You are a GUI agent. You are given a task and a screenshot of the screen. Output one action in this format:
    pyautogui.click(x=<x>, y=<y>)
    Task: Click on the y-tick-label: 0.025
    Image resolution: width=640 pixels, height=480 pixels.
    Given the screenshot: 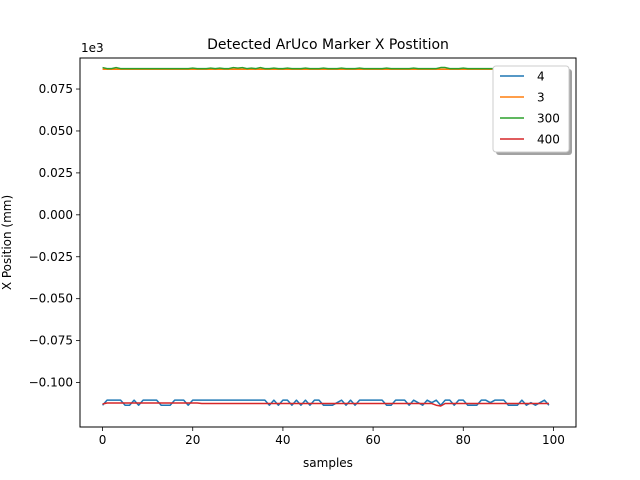 What is the action you would take?
    pyautogui.click(x=56, y=173)
    